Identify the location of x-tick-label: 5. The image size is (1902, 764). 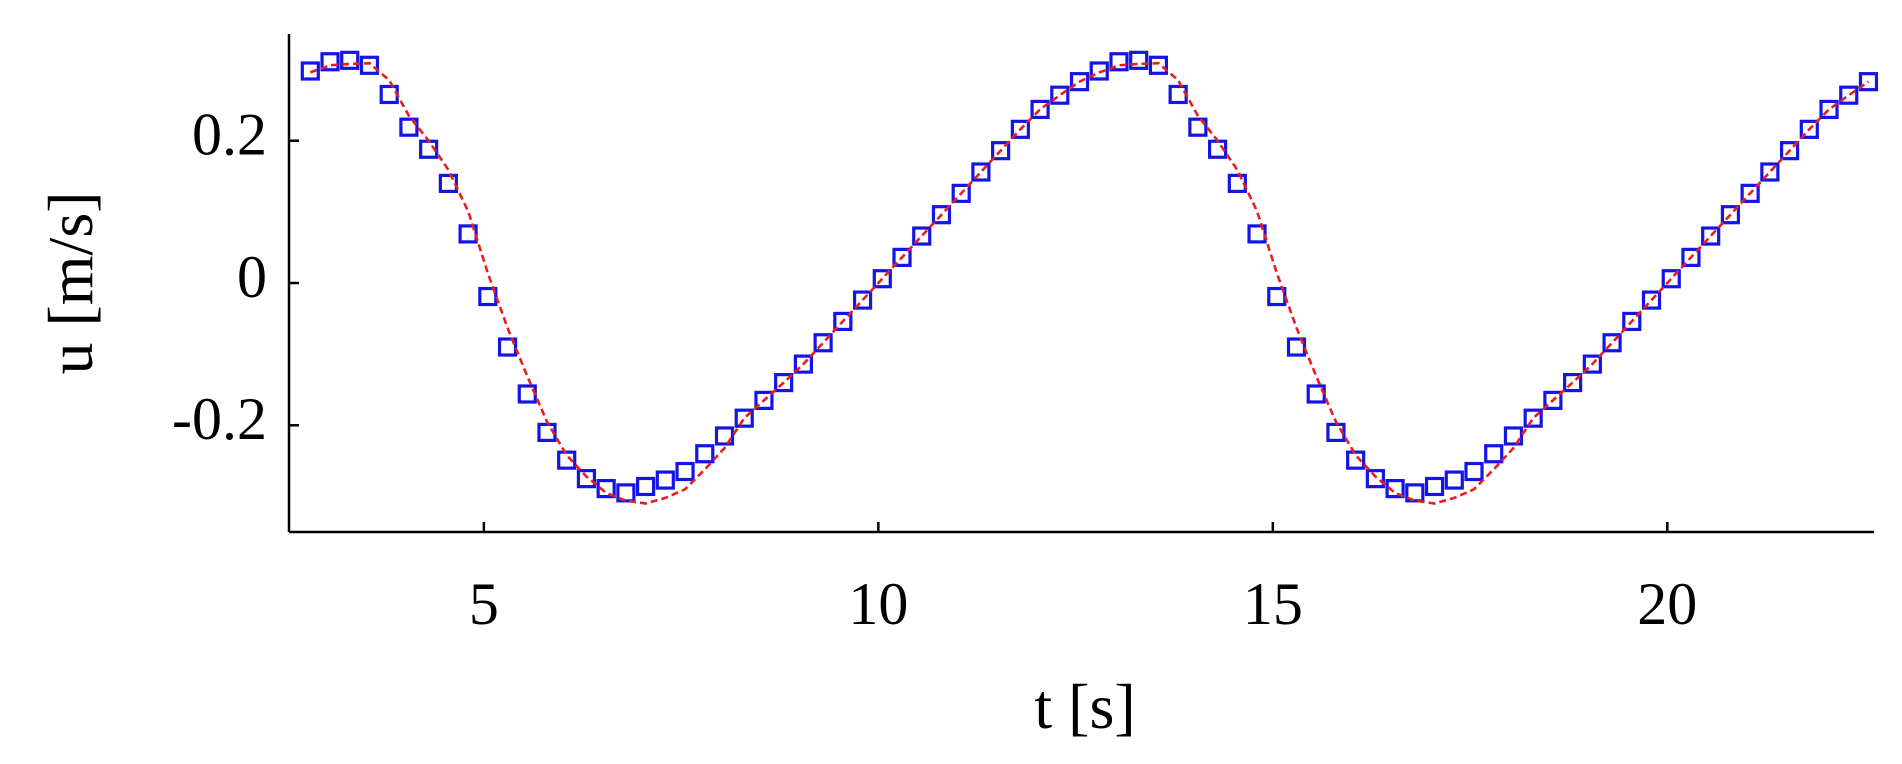
(484, 604).